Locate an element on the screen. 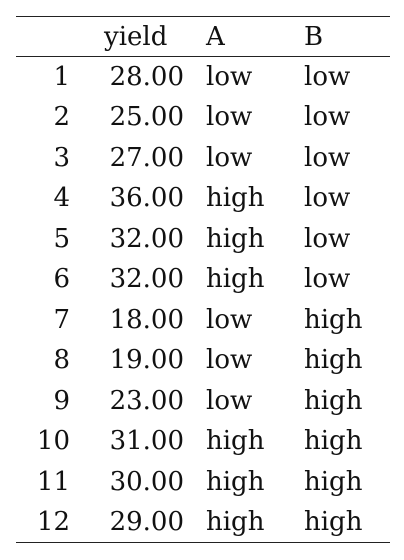 This screenshot has height=560, width=404. row-index-cell: 7 is located at coordinates (61, 319).